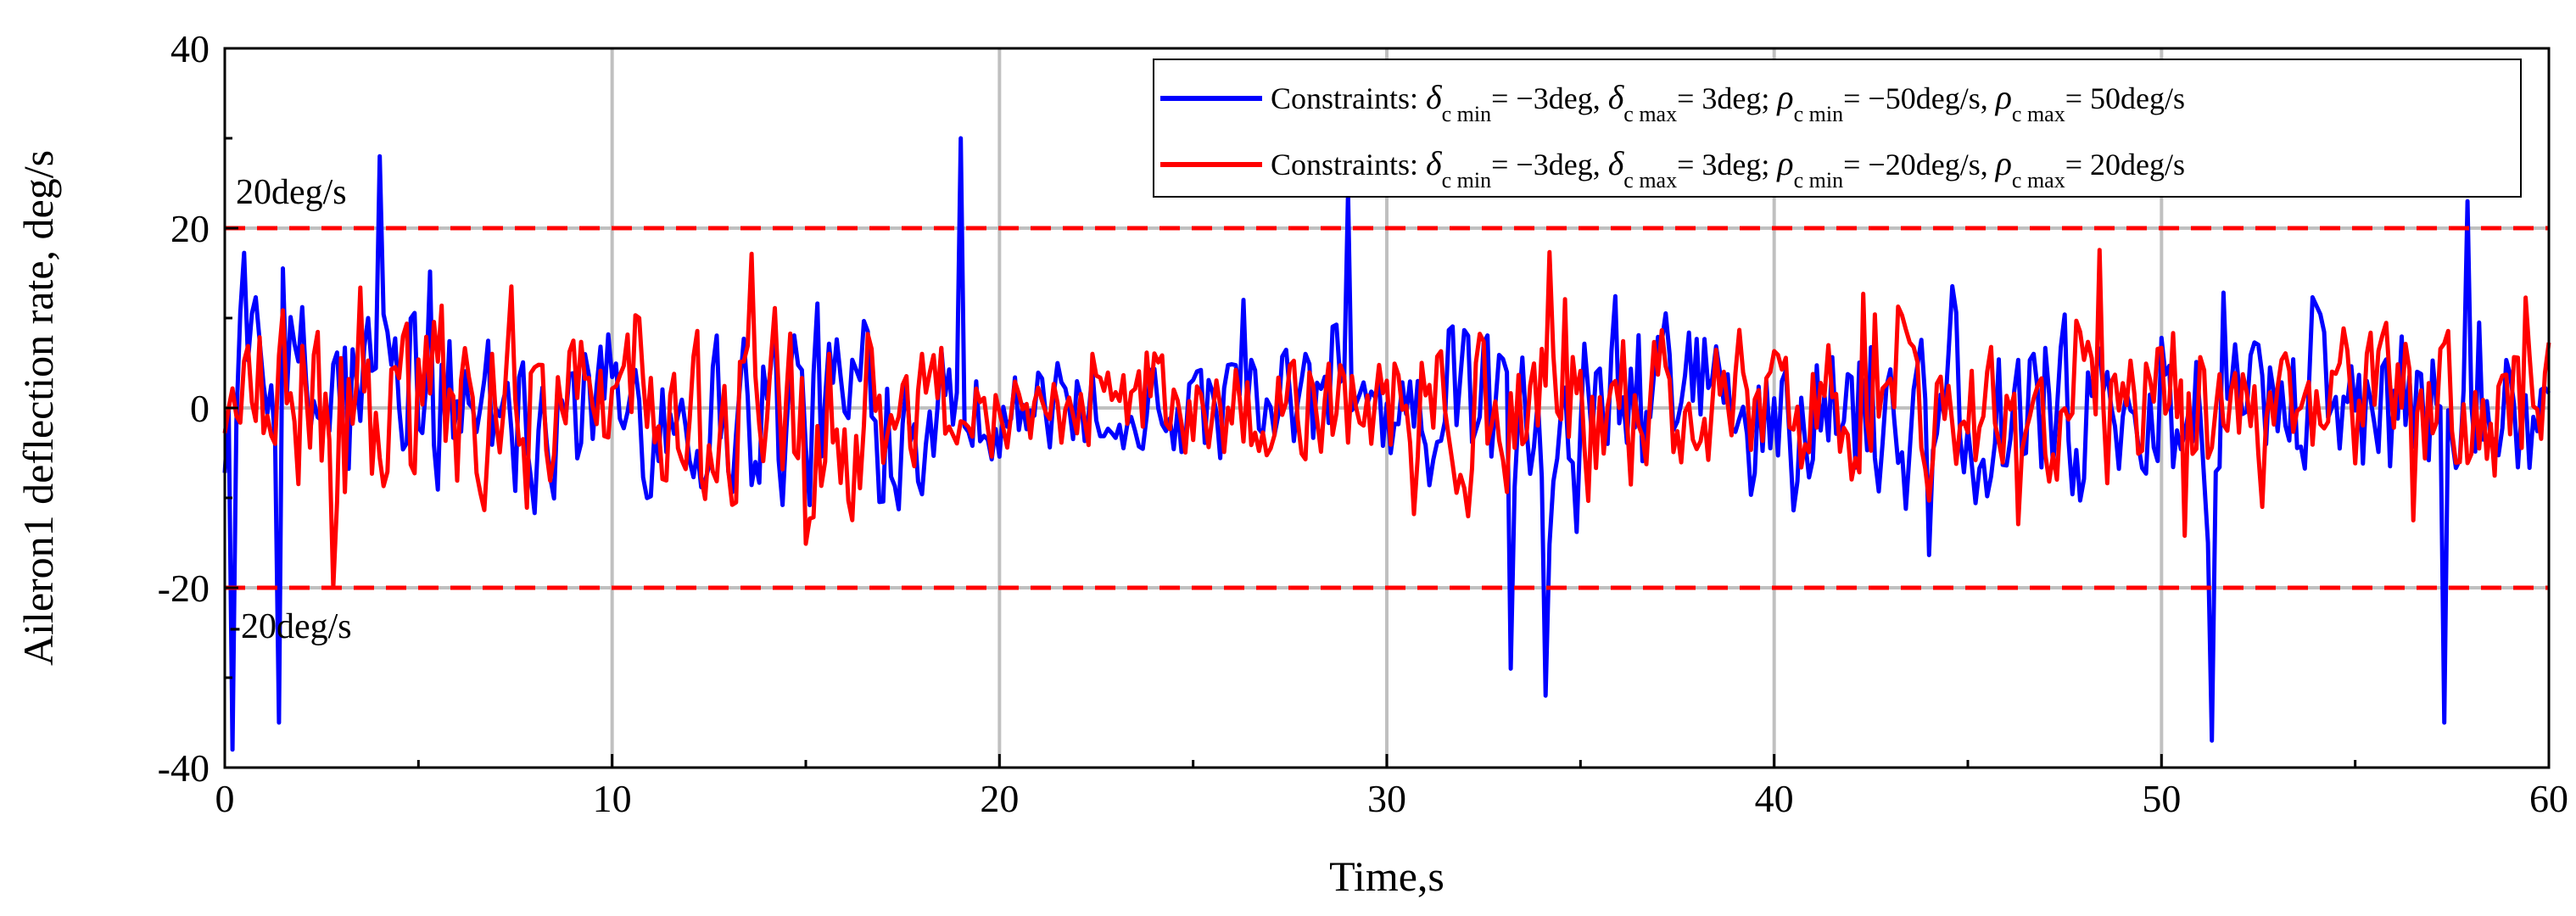 This screenshot has height=916, width=2576. What do you see at coordinates (2548, 798) in the screenshot?
I see `x-tick-label-60: 60` at bounding box center [2548, 798].